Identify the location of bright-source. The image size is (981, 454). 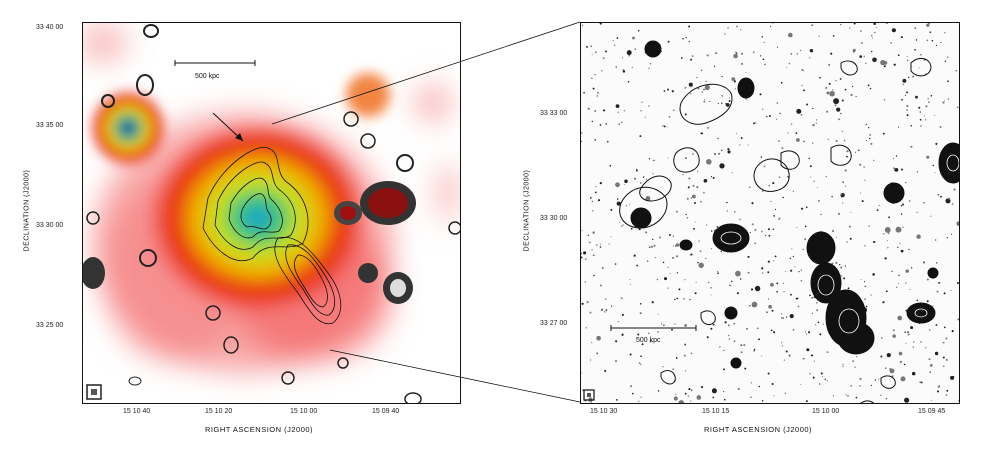
(128, 128).